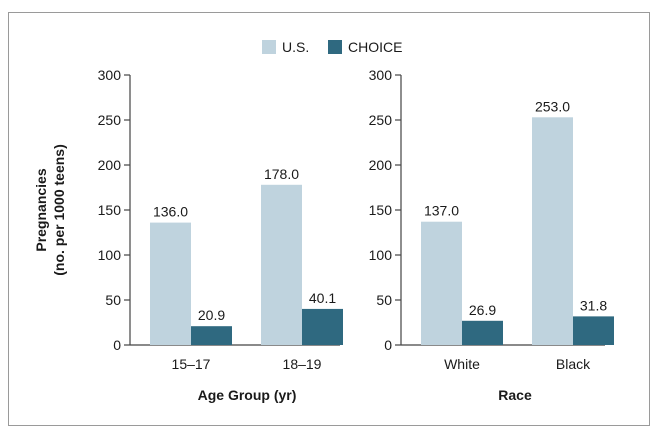 This screenshot has width=660, height=440. I want to click on data-label: 20.9, so click(211, 315).